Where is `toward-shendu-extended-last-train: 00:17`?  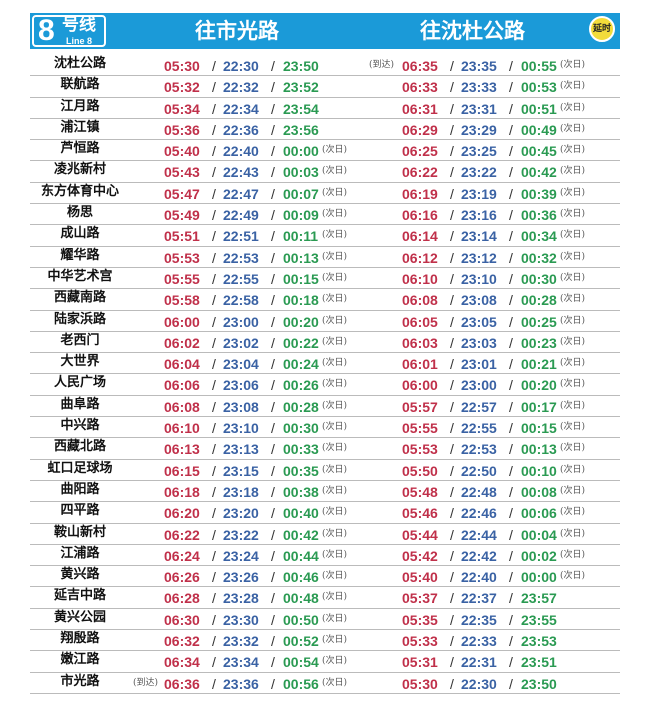
toward-shendu-extended-last-train: 00:17 is located at coordinates (539, 406).